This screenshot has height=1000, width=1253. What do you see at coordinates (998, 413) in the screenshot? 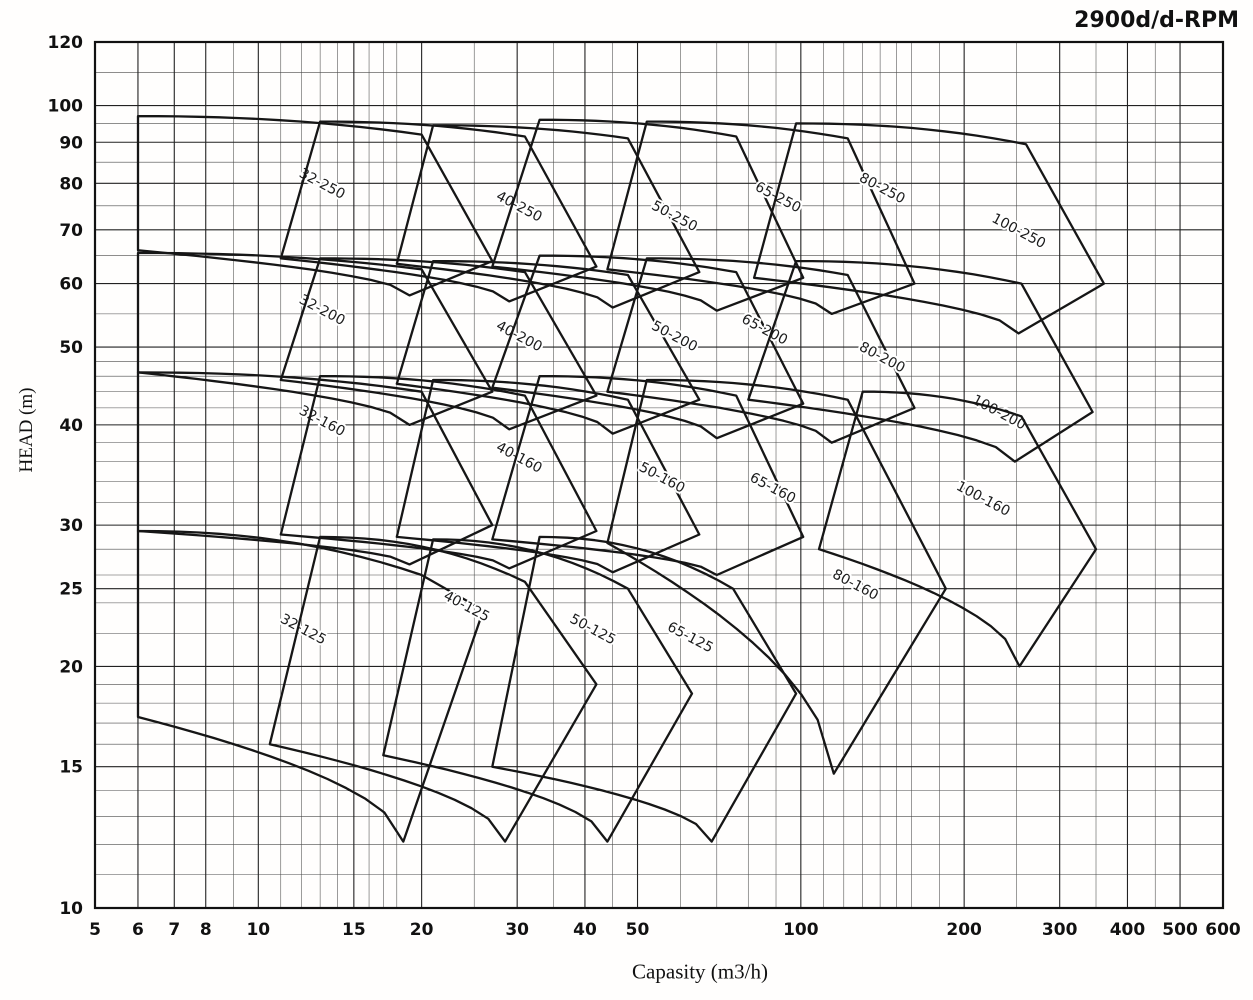
I see `envelope-label-100-200: 100-200` at bounding box center [998, 413].